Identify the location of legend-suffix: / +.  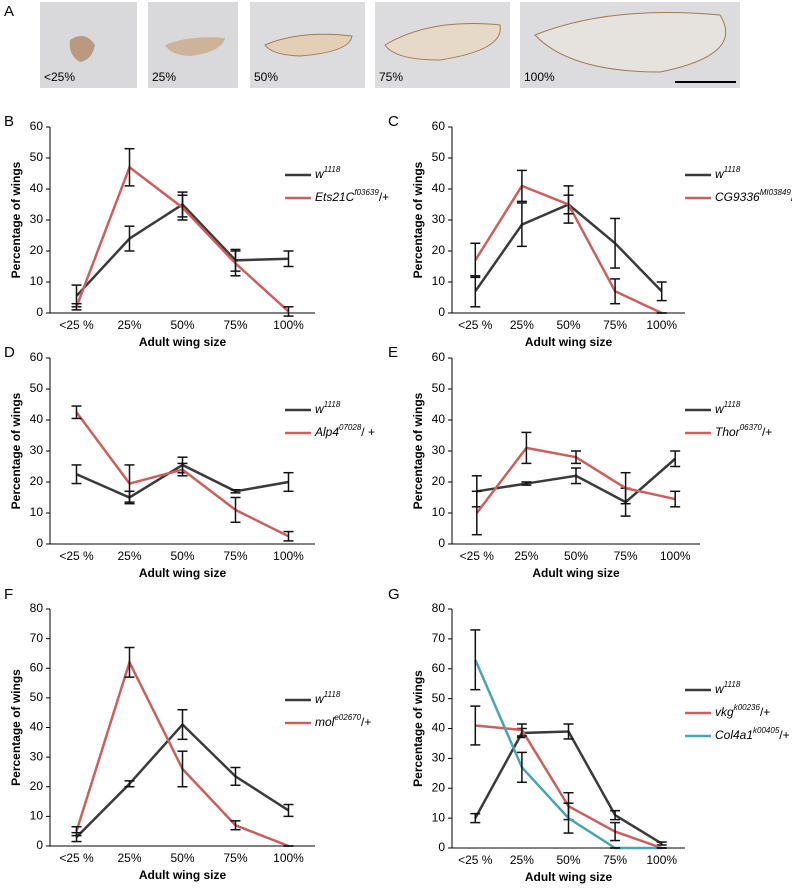
(368, 432).